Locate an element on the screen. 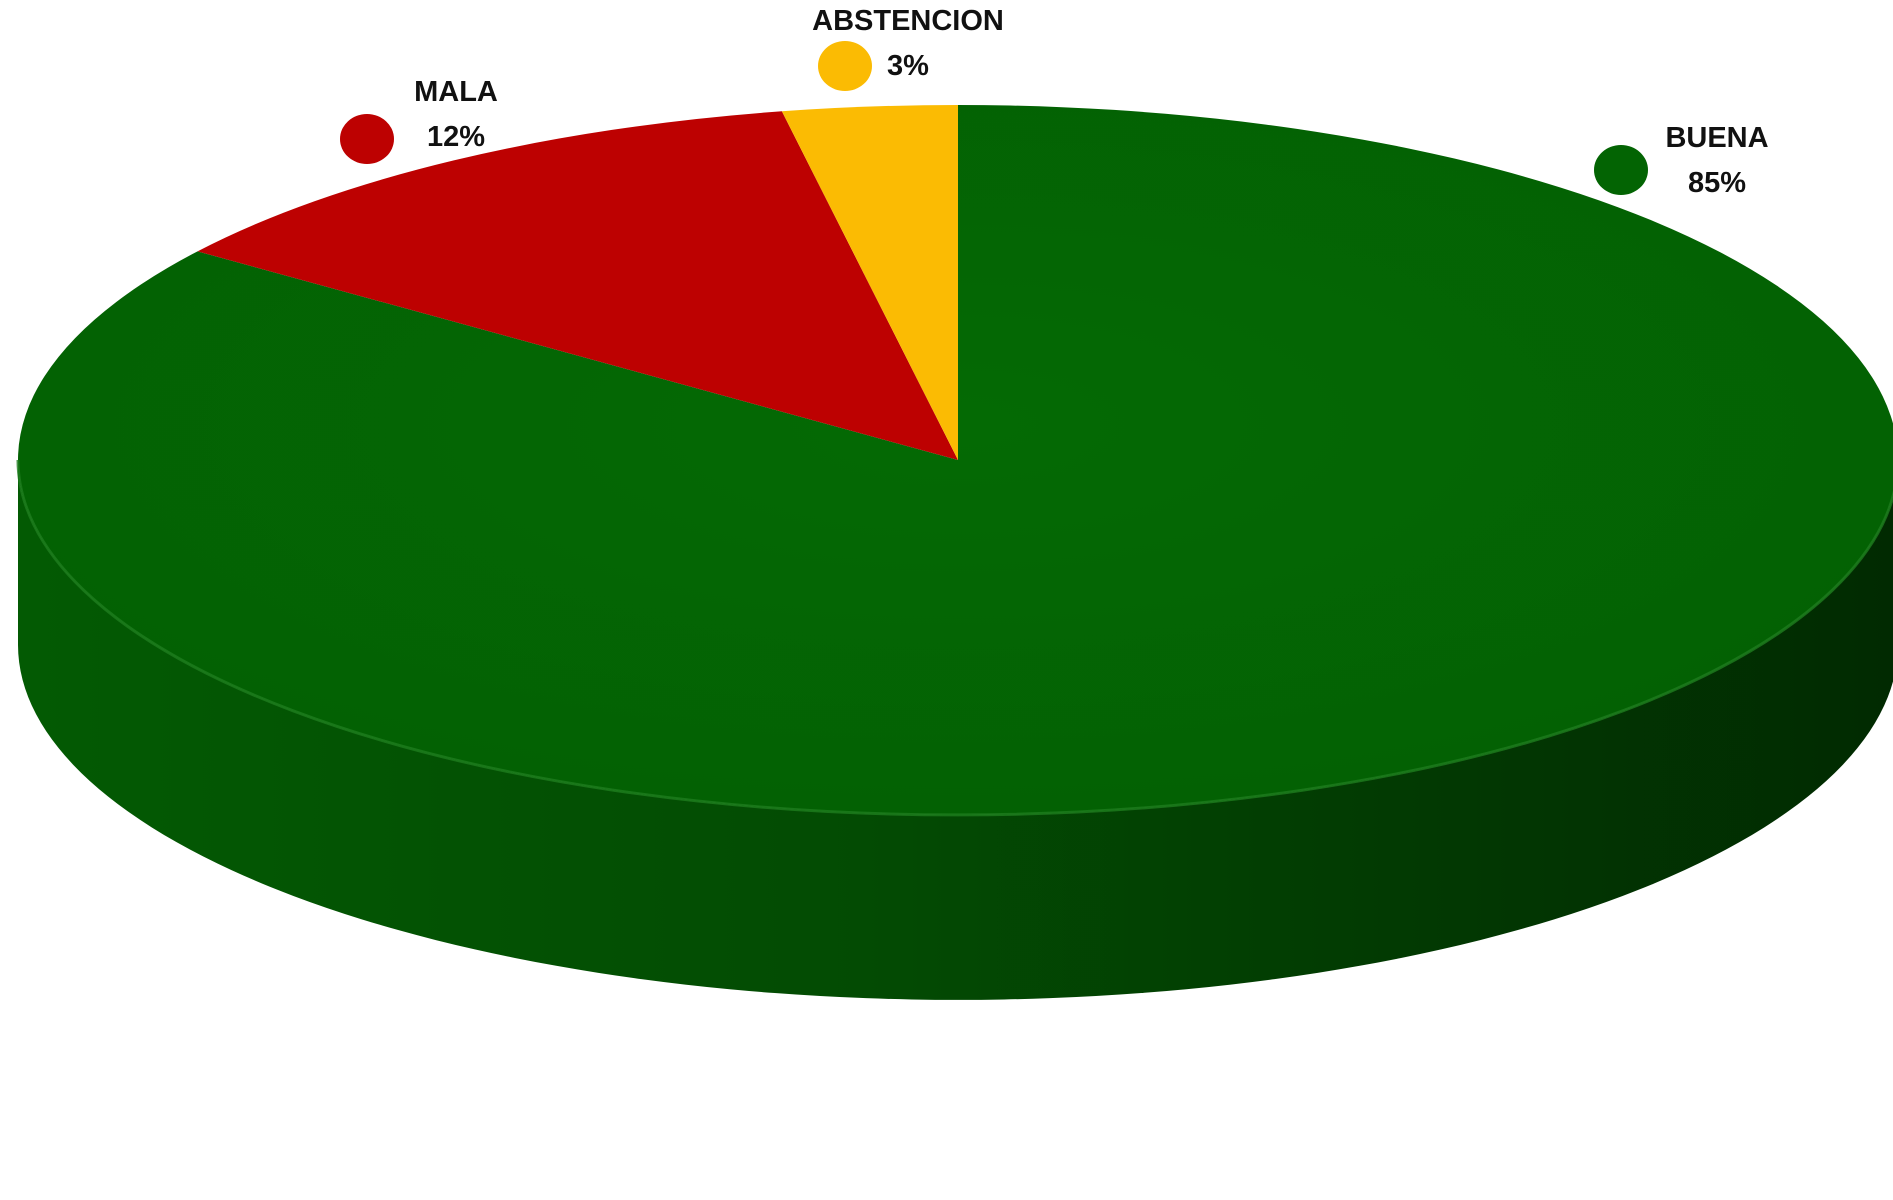 Image resolution: width=1893 pixels, height=1200 pixels. legend-key-buena is located at coordinates (1621, 170).